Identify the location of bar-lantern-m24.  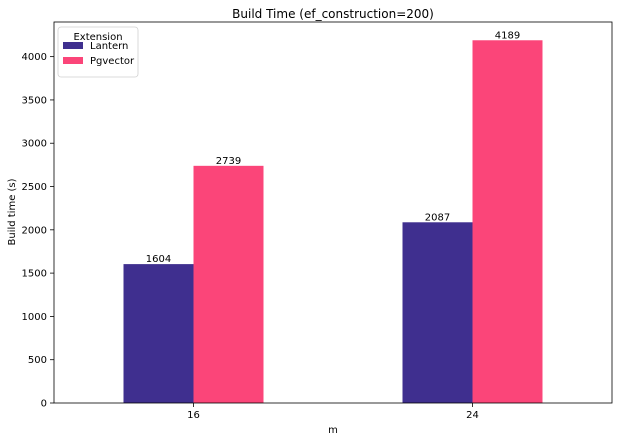
(437, 312).